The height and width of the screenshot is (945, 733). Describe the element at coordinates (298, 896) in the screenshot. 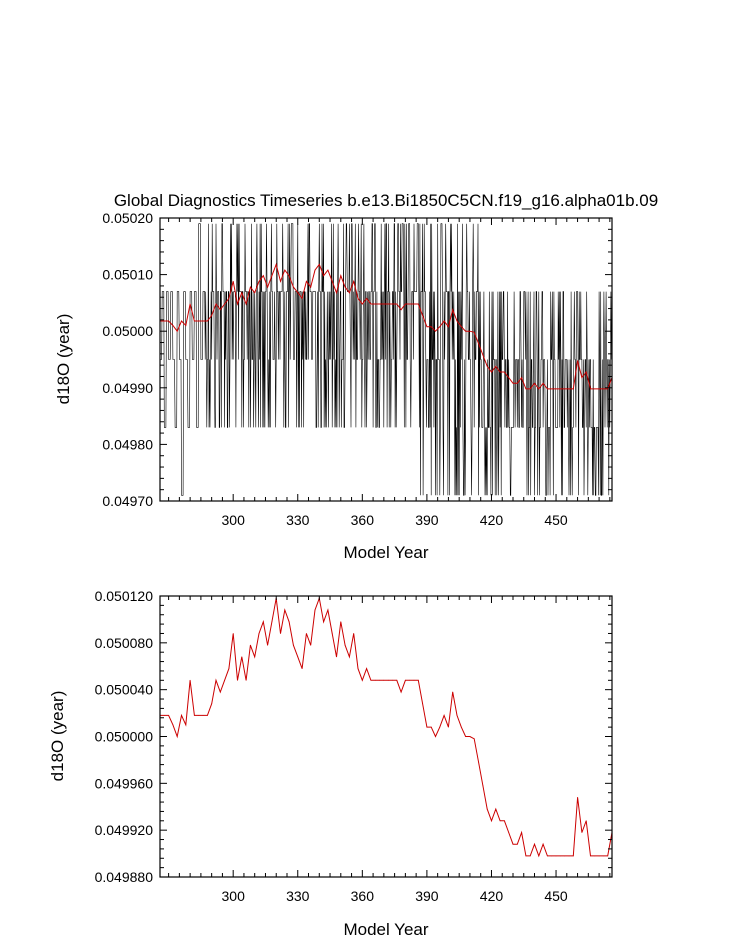

I see `bottom-x-tick-label: 330` at that location.